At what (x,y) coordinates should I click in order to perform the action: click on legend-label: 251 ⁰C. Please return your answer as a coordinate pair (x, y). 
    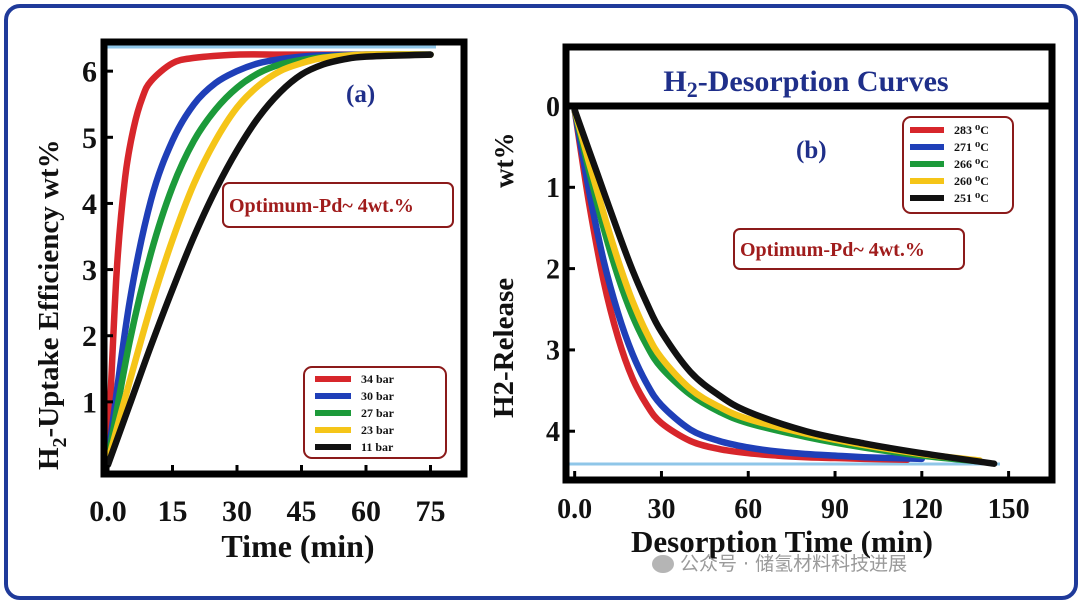
    Looking at the image, I should click on (971, 198).